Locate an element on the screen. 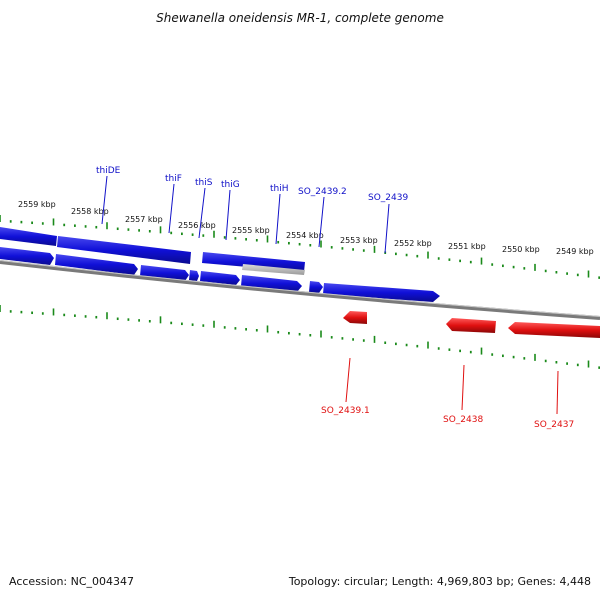  forward-track-upper is located at coordinates (152, 251).